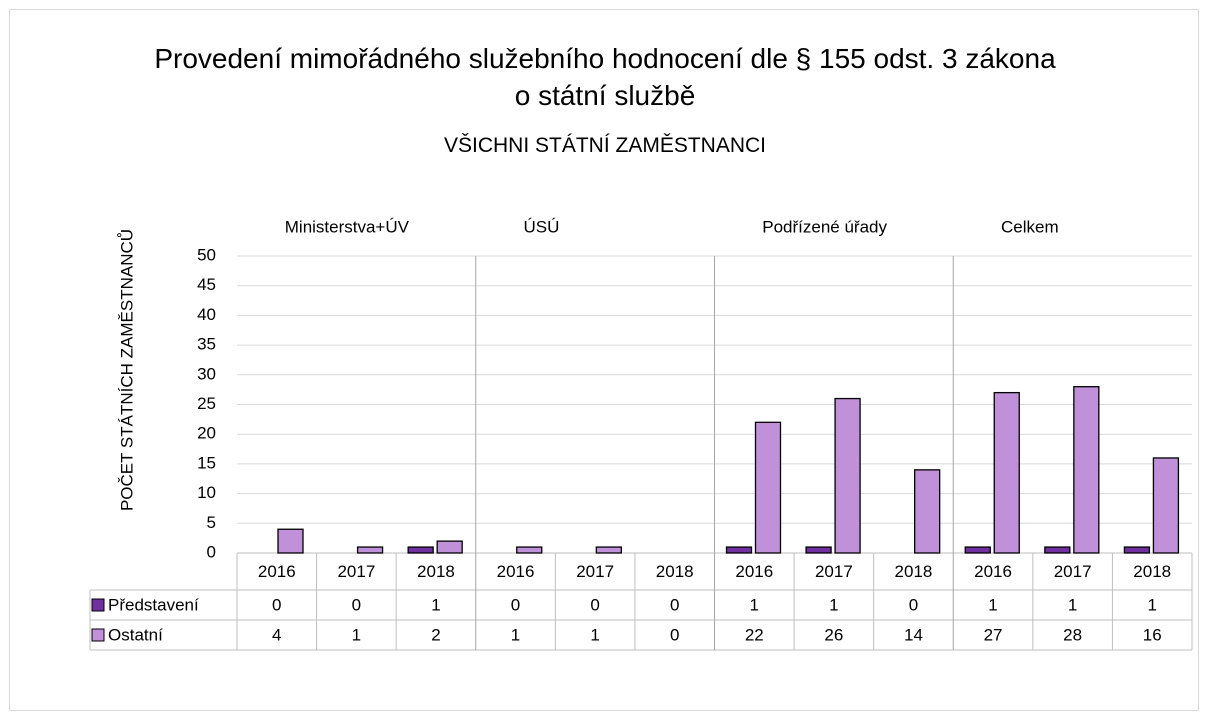  Describe the element at coordinates (153, 604) in the screenshot. I see `legend-label: Představení` at that location.